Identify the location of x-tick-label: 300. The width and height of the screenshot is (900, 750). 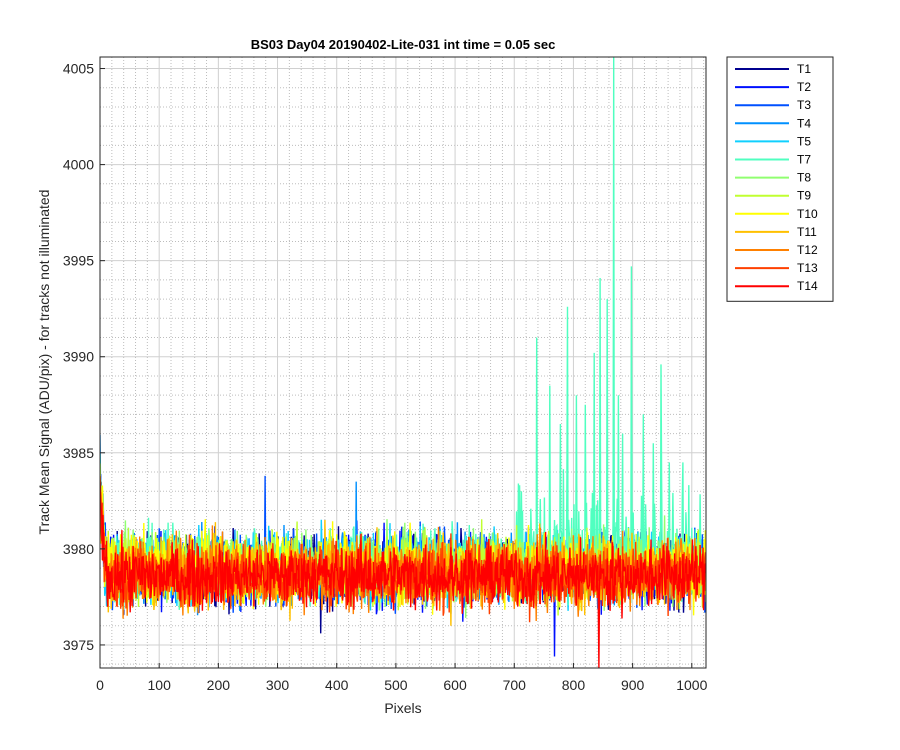
(278, 685).